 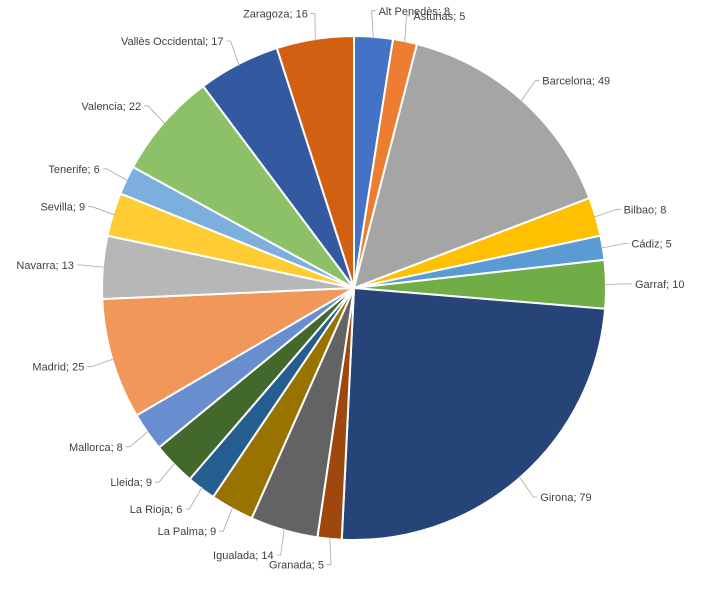 I want to click on data-label-sevilla: Sevilla; 9, so click(x=62, y=208).